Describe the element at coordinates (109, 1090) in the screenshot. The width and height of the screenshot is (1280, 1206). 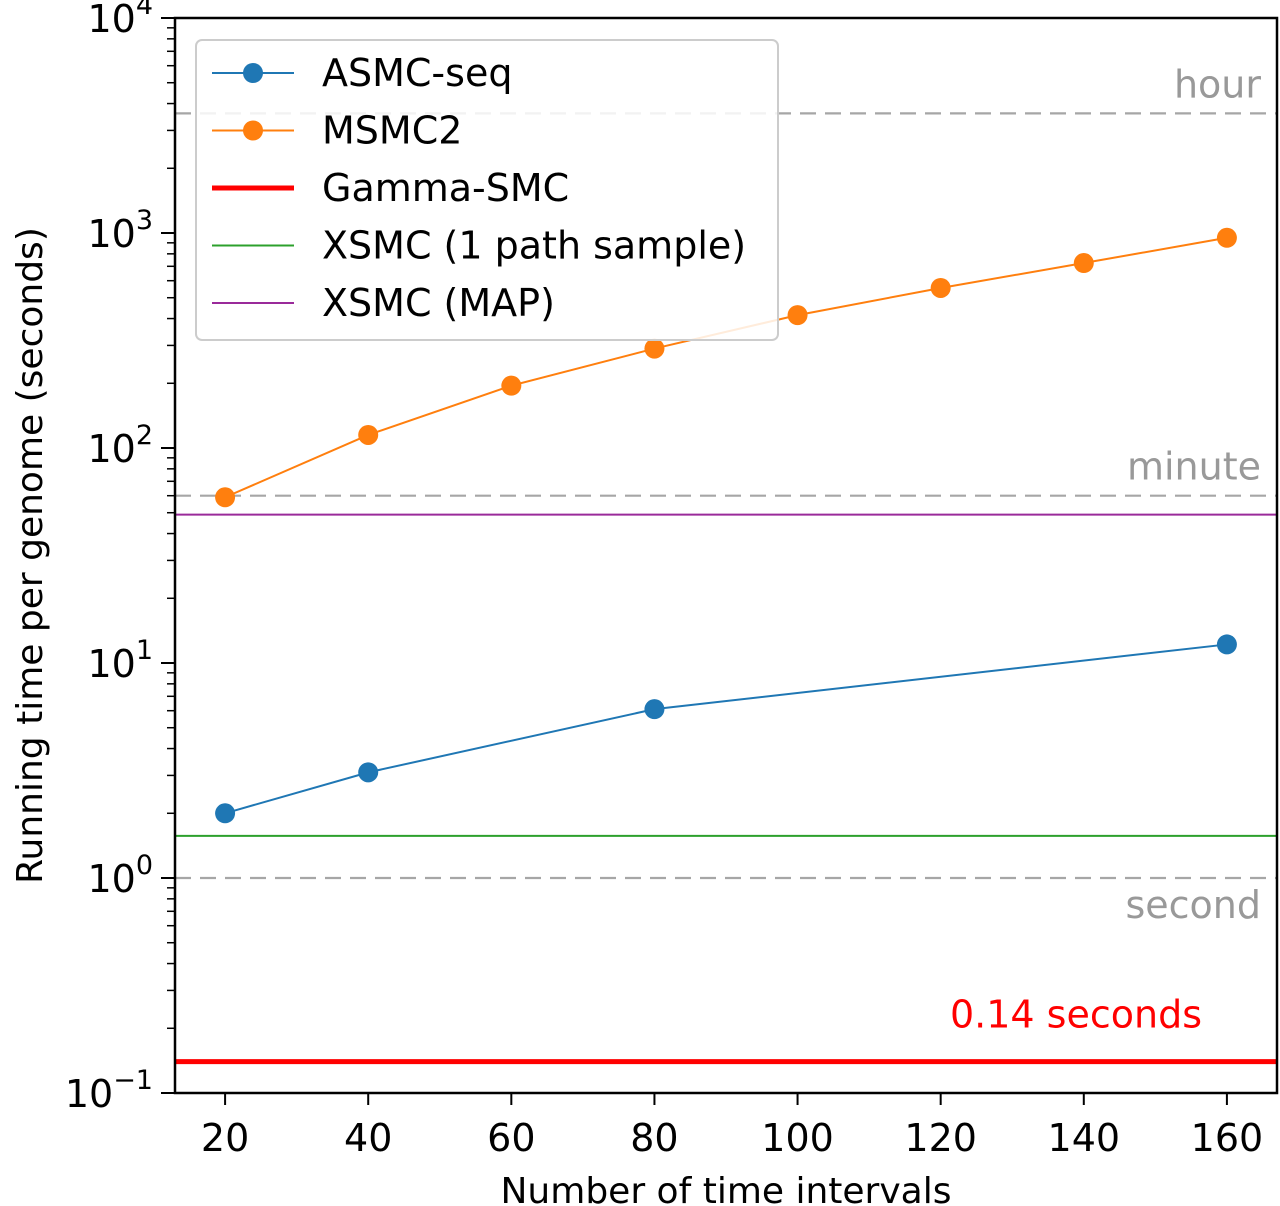
I see `y-tick-label: 10⁻¹` at that location.